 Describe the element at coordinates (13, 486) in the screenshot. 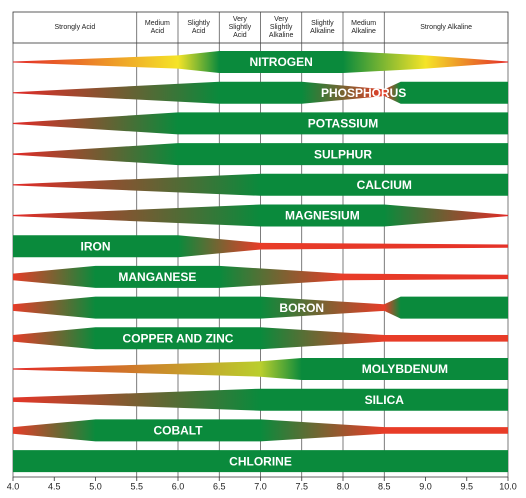

I see `x-tick-label: 4.0` at that location.